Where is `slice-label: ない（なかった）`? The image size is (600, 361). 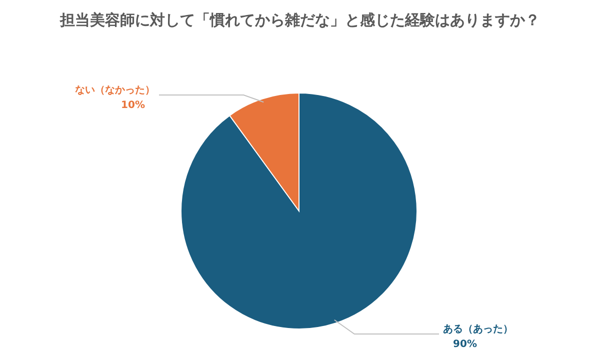
slice-label: ない（なかった） is located at coordinates (115, 90).